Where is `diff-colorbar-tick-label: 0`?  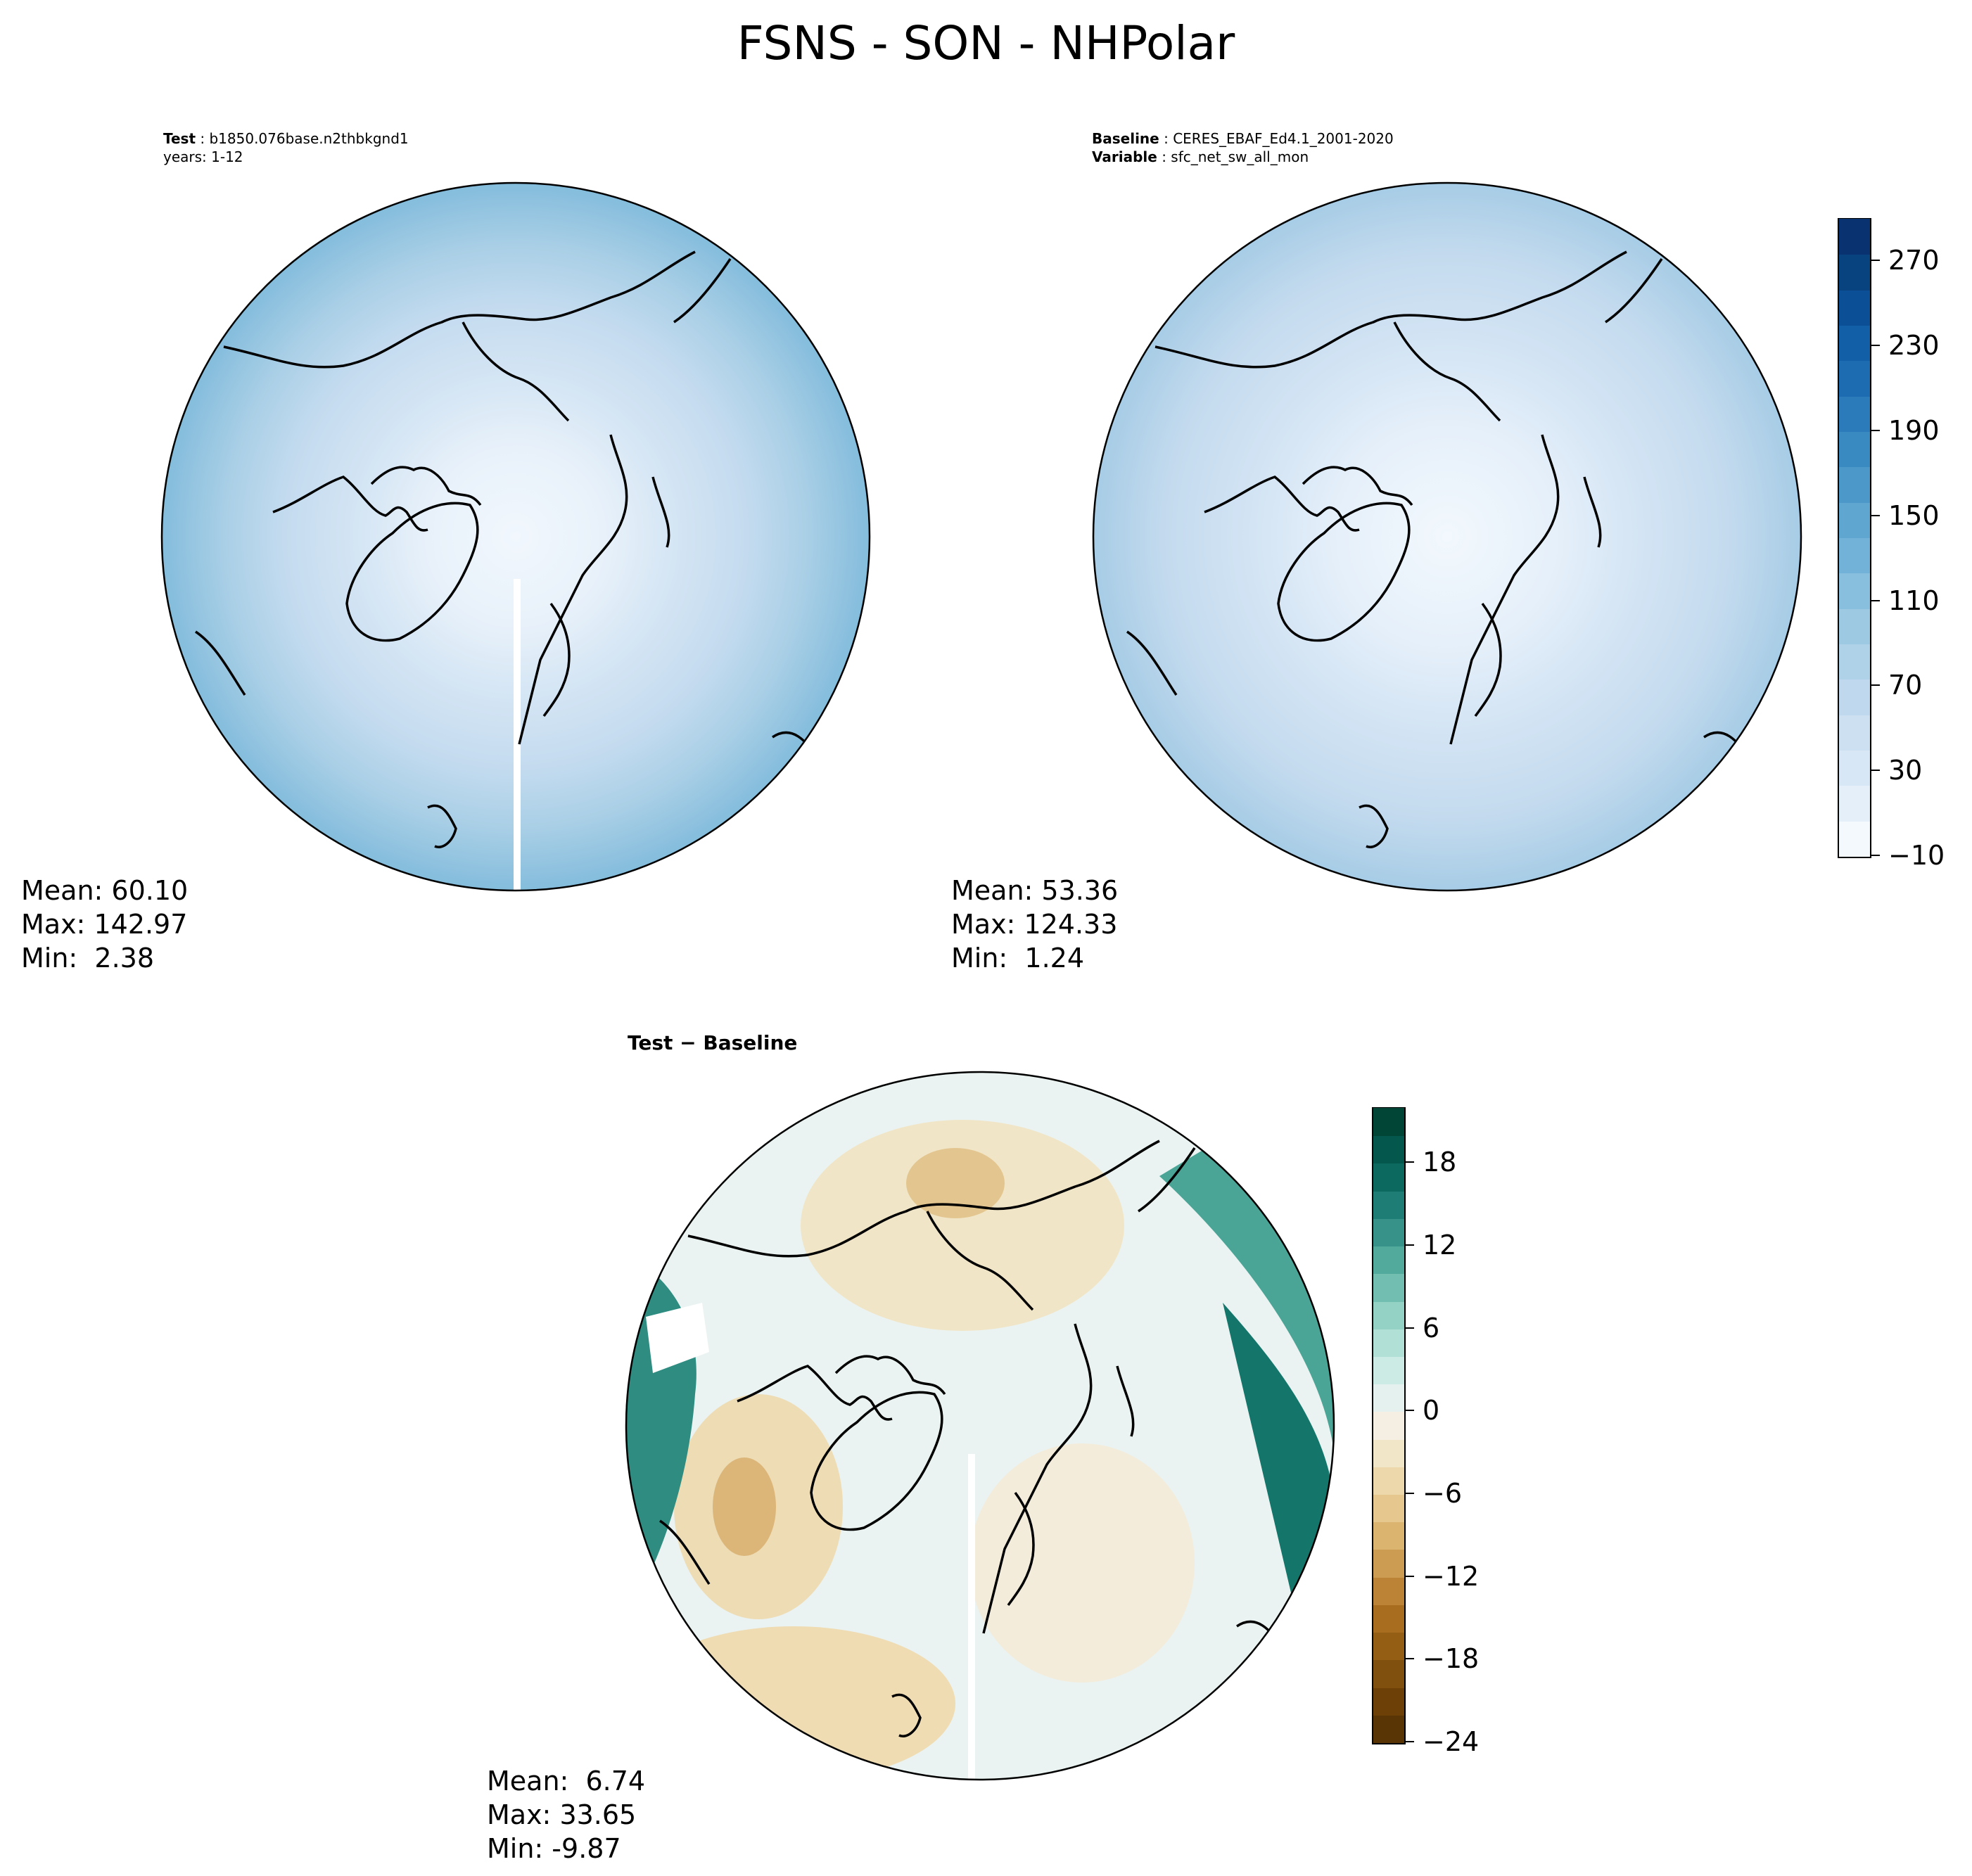
diff-colorbar-tick-label: 0 is located at coordinates (1431, 1411).